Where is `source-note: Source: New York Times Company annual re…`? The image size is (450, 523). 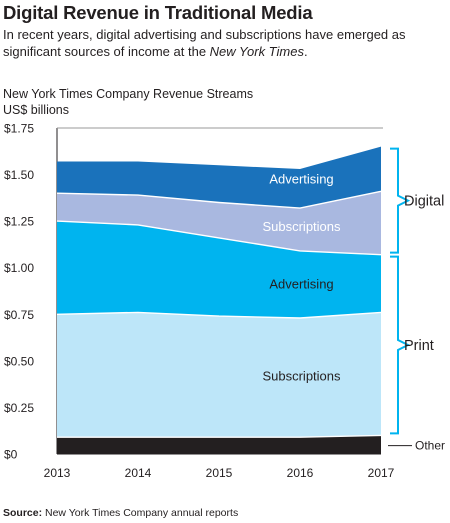
source-note: Source: New York Times Company annual re… is located at coordinates (120, 513).